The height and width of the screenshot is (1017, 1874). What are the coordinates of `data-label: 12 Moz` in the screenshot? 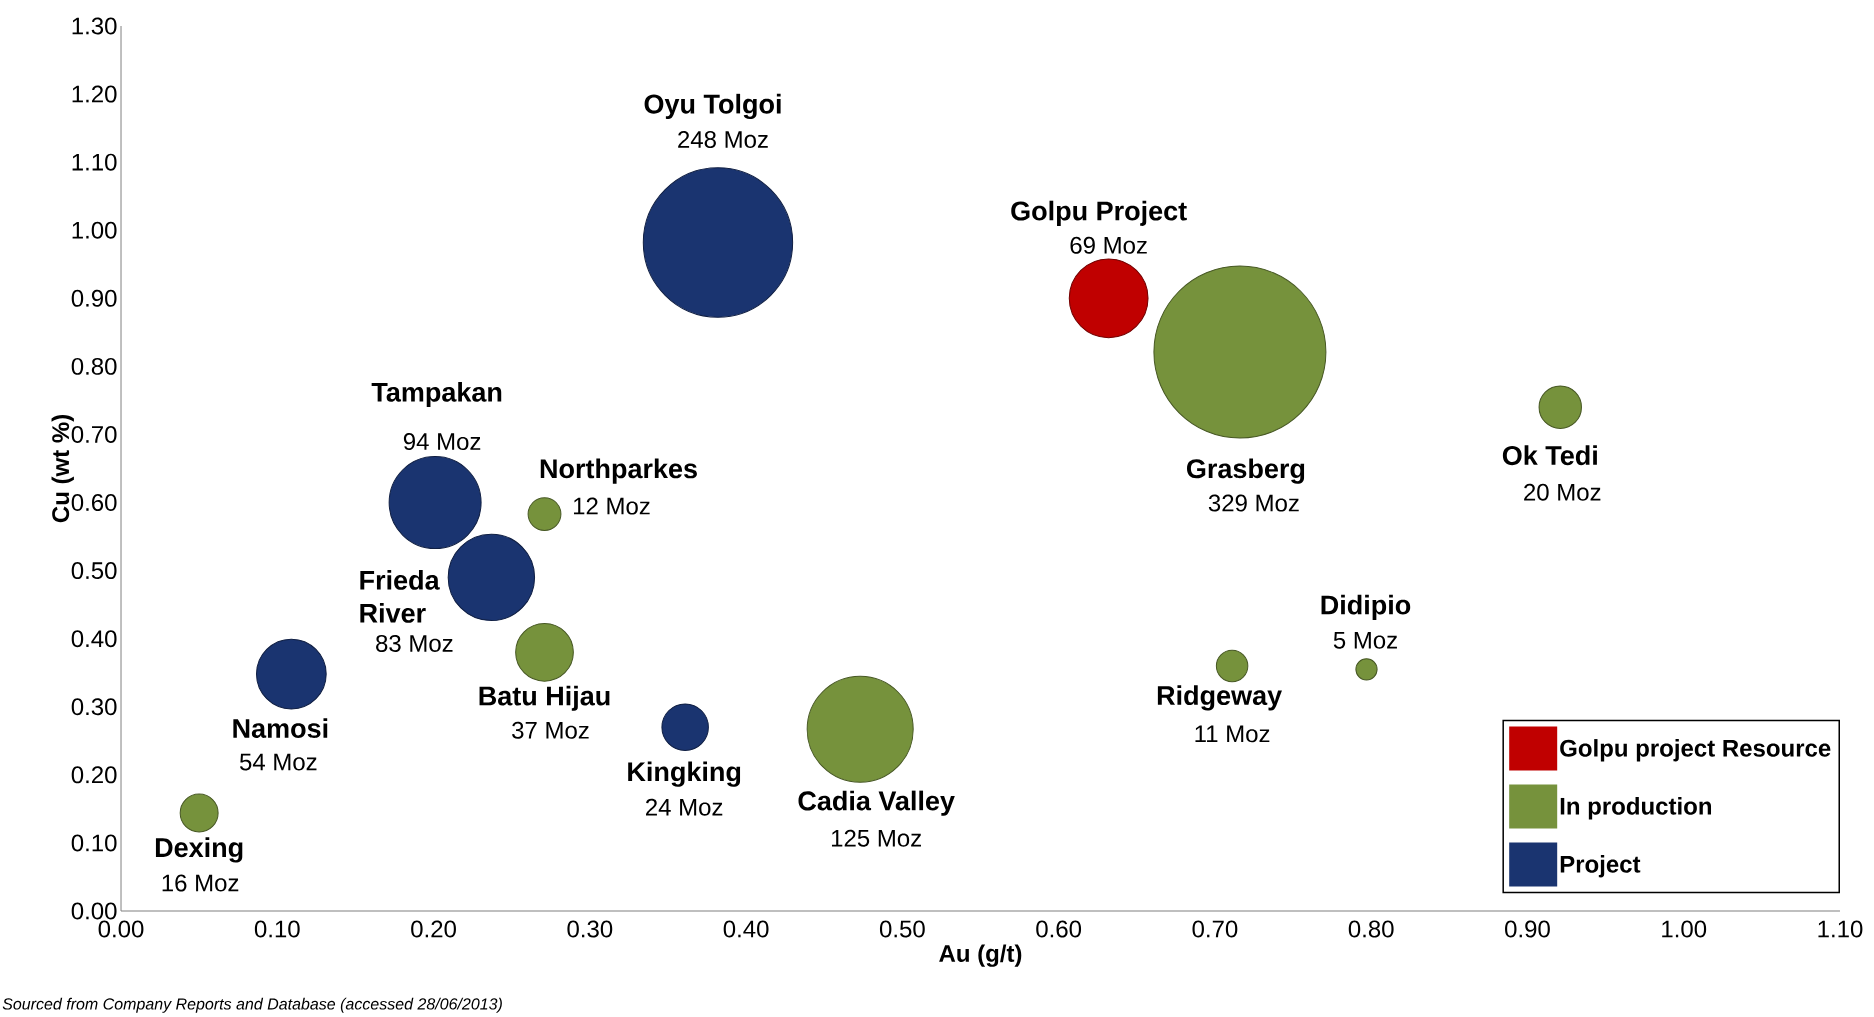 It's located at (611, 506).